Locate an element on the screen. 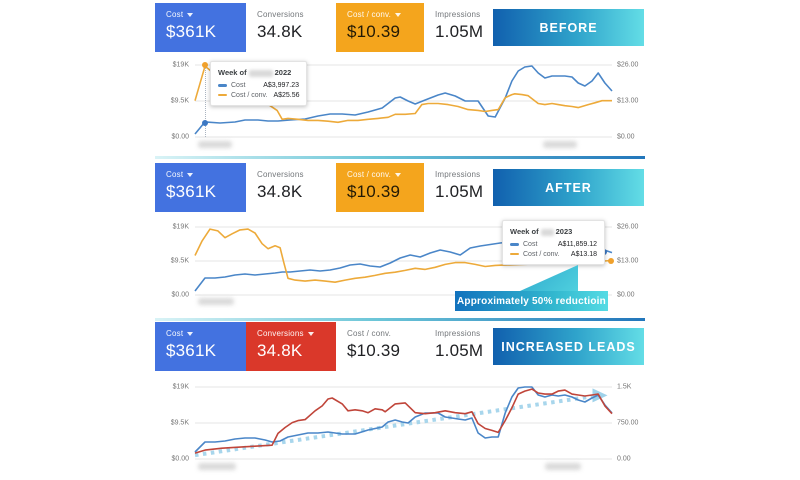 Image resolution: width=800 pixels, height=480 pixels. tooltip-row: Cost A$11,859.12 is located at coordinates (553, 244).